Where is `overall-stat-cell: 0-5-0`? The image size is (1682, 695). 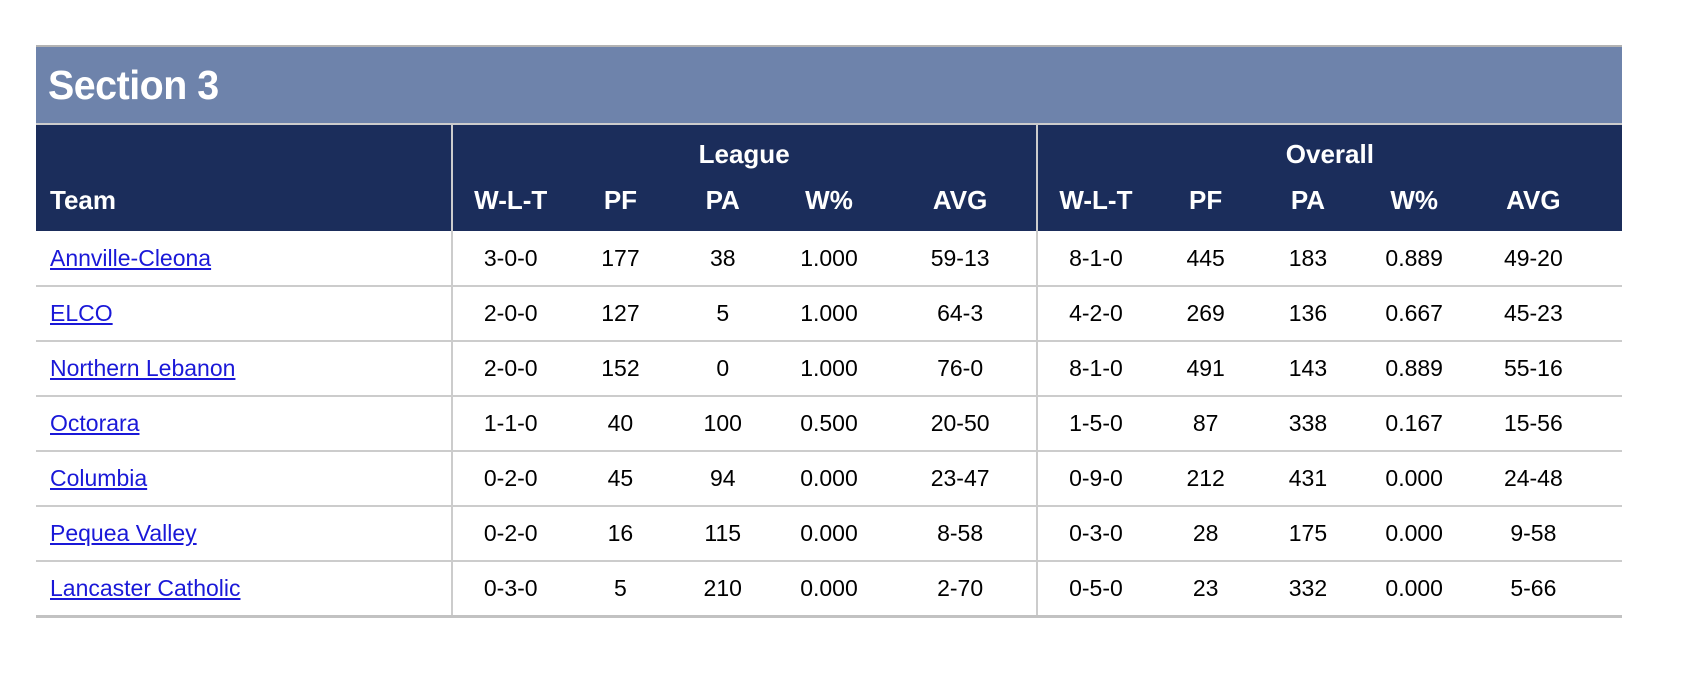 overall-stat-cell: 0-5-0 is located at coordinates (1095, 588).